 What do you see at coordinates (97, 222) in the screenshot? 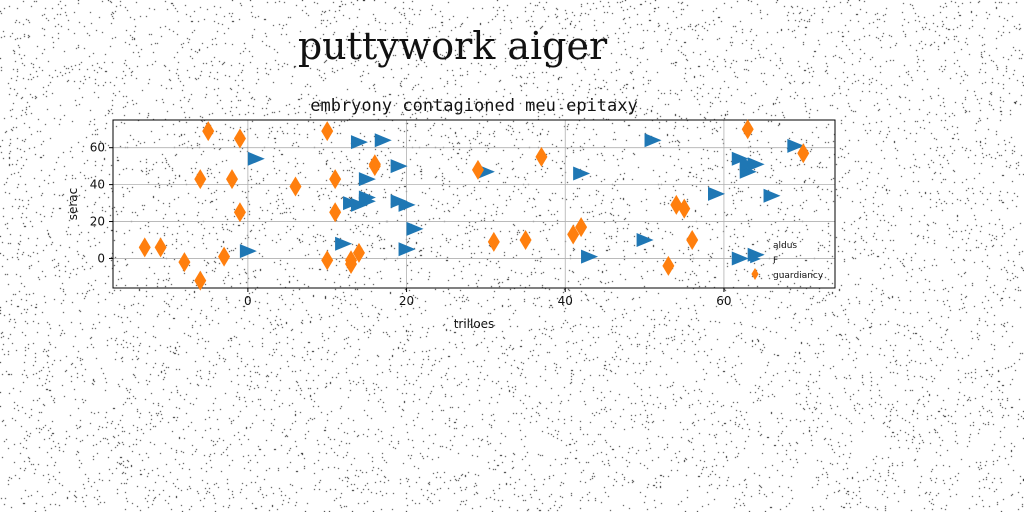
I see `y-tick-label: 20` at bounding box center [97, 222].